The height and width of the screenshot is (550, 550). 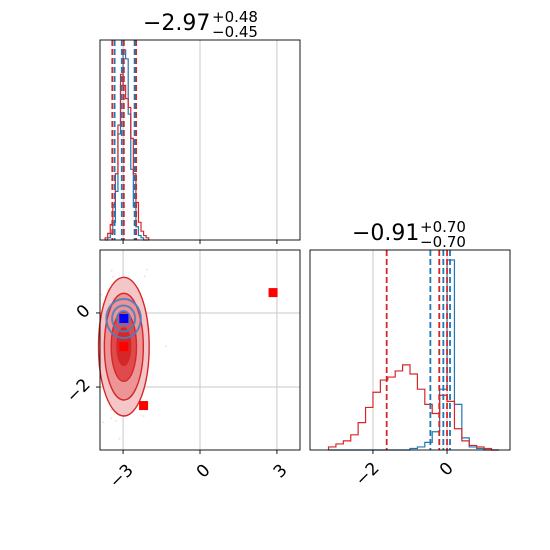 I want to click on joint-ytick-label-0: 0, so click(x=84, y=312).